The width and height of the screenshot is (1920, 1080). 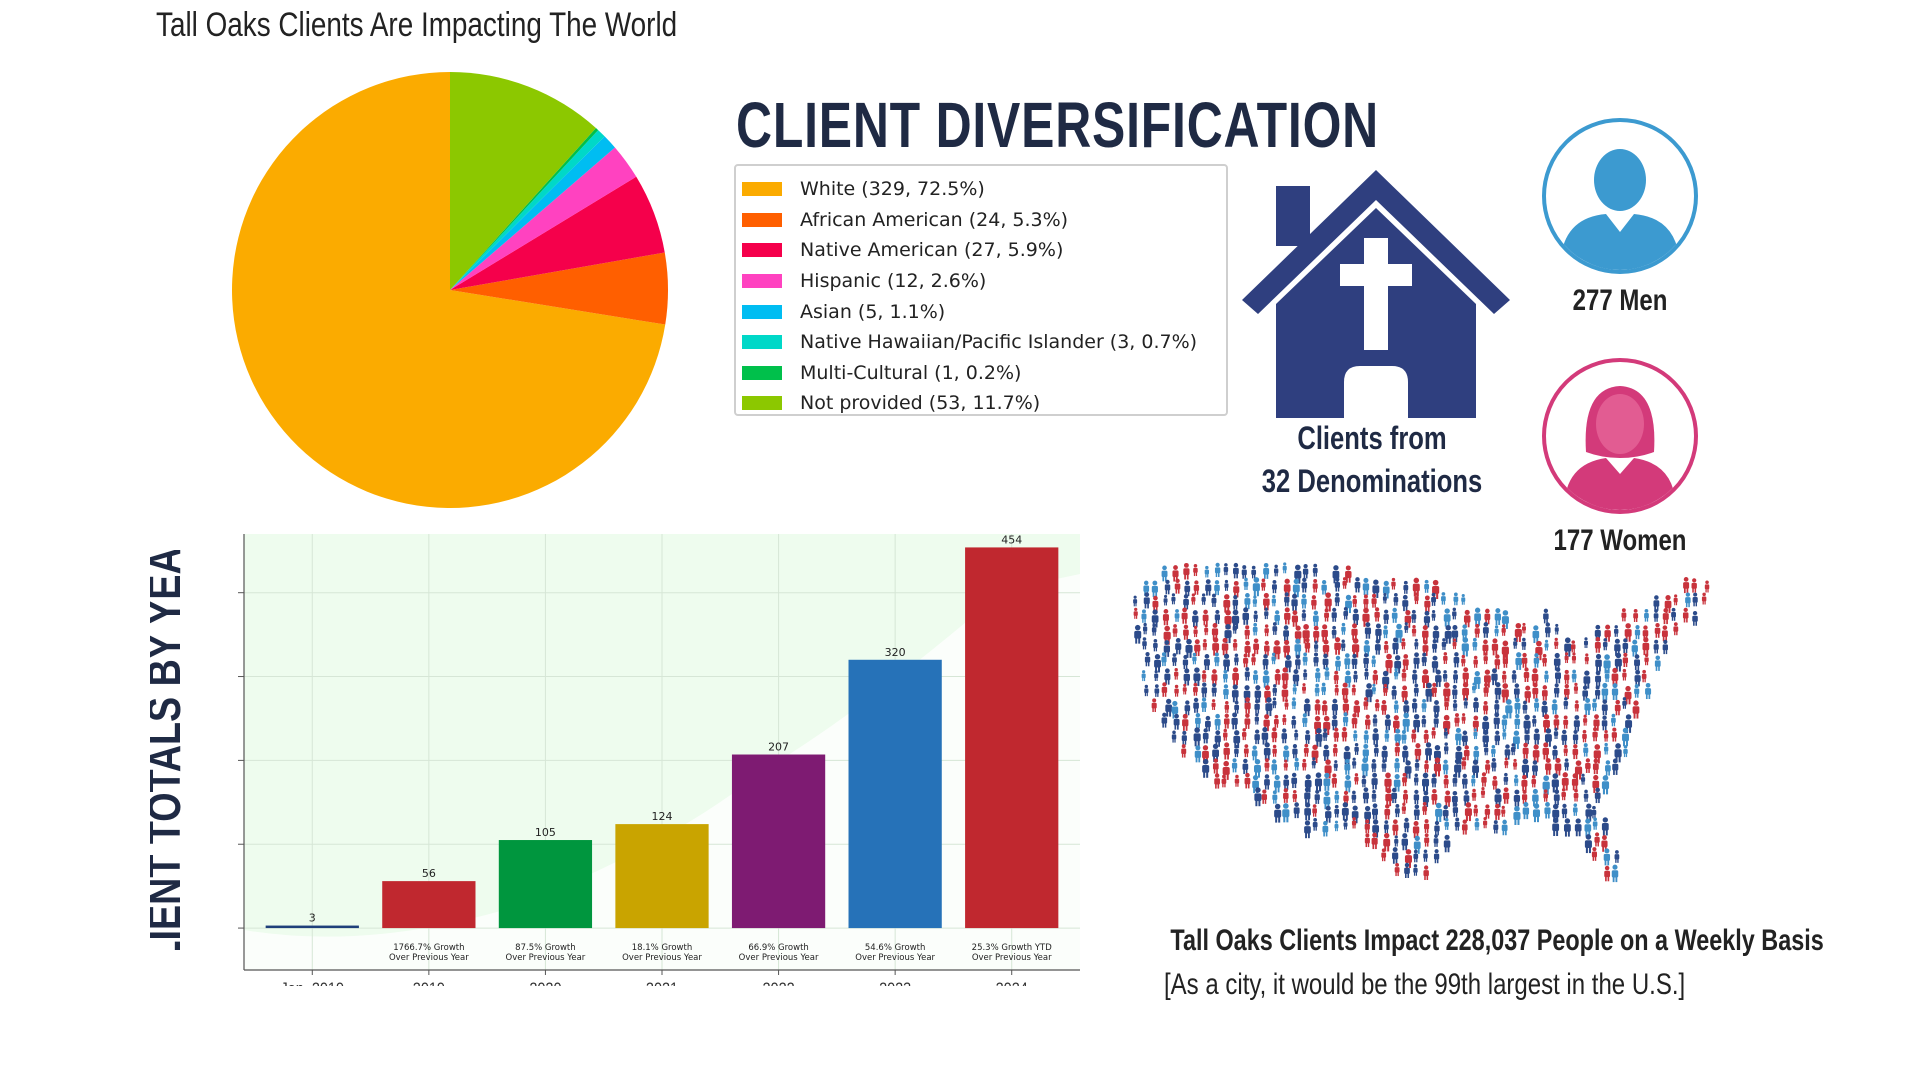 What do you see at coordinates (170, 750) in the screenshot?
I see `bar-ylabel-text: CLIENT TOTALS BY YEAR` at bounding box center [170, 750].